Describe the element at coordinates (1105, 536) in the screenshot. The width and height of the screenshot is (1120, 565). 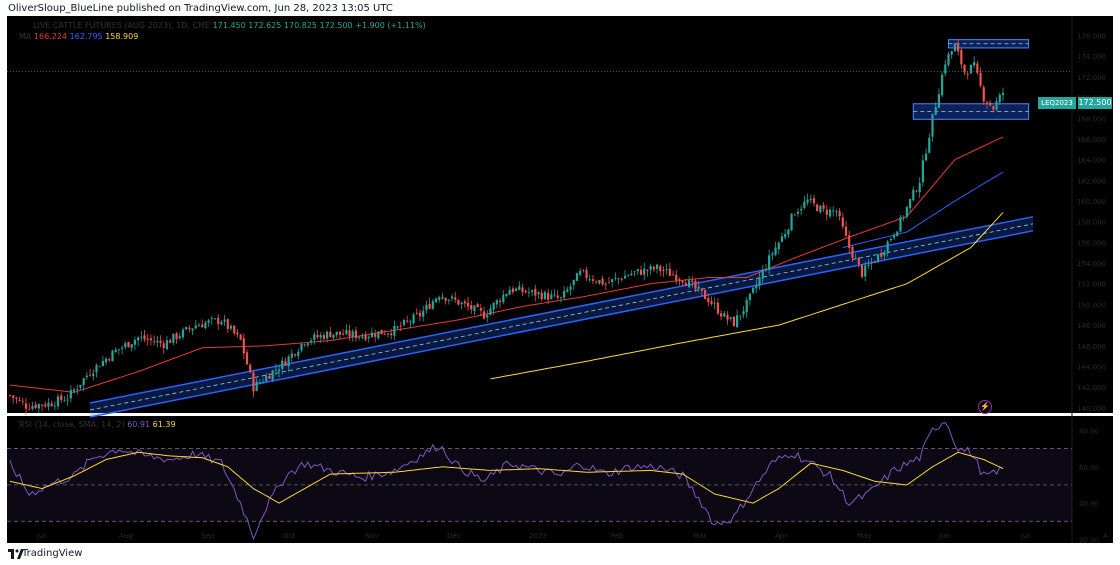
I see `x-tick-label: A` at that location.